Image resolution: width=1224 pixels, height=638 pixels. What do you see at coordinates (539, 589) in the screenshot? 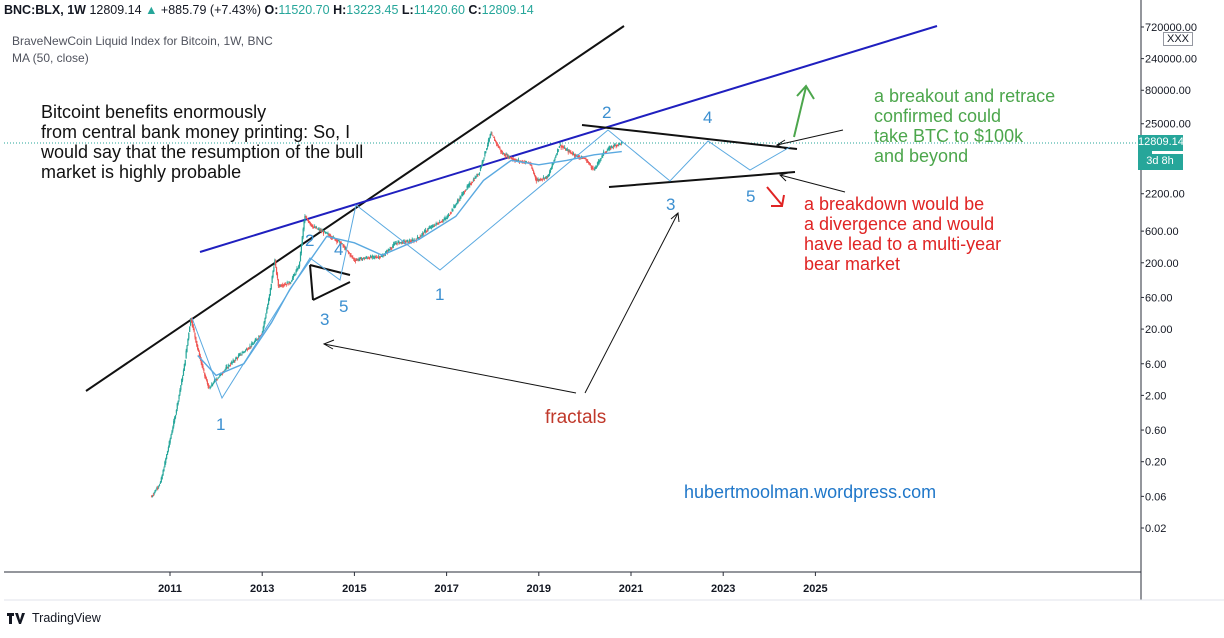
I see `time-tick-label: 2019` at bounding box center [539, 589].